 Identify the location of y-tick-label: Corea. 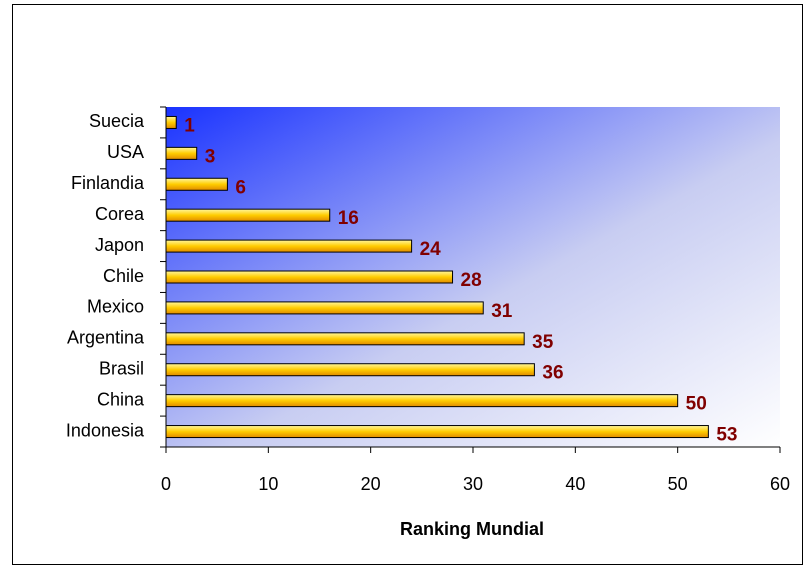
(120, 214).